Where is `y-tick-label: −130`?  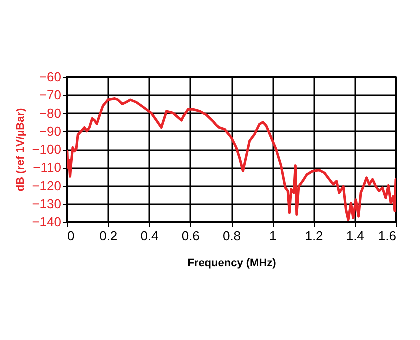
y-tick-label: −130 is located at coordinates (47, 204).